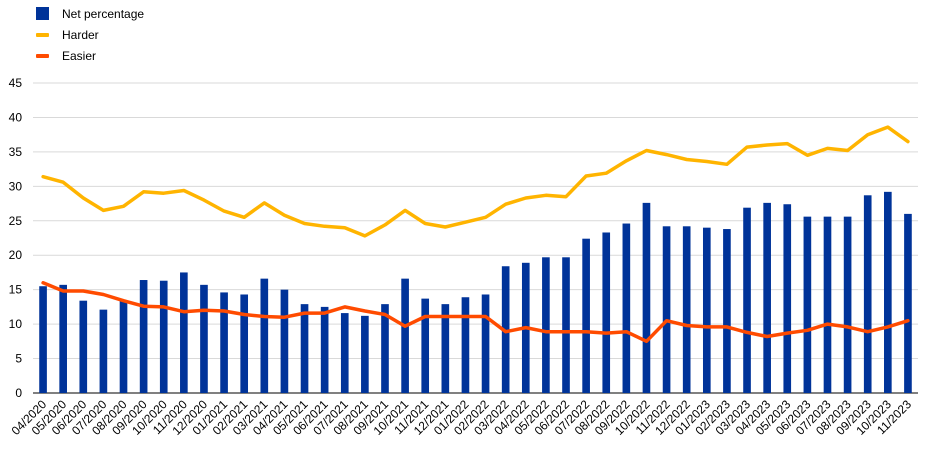  I want to click on legend-label-harder: Harder, so click(80, 34).